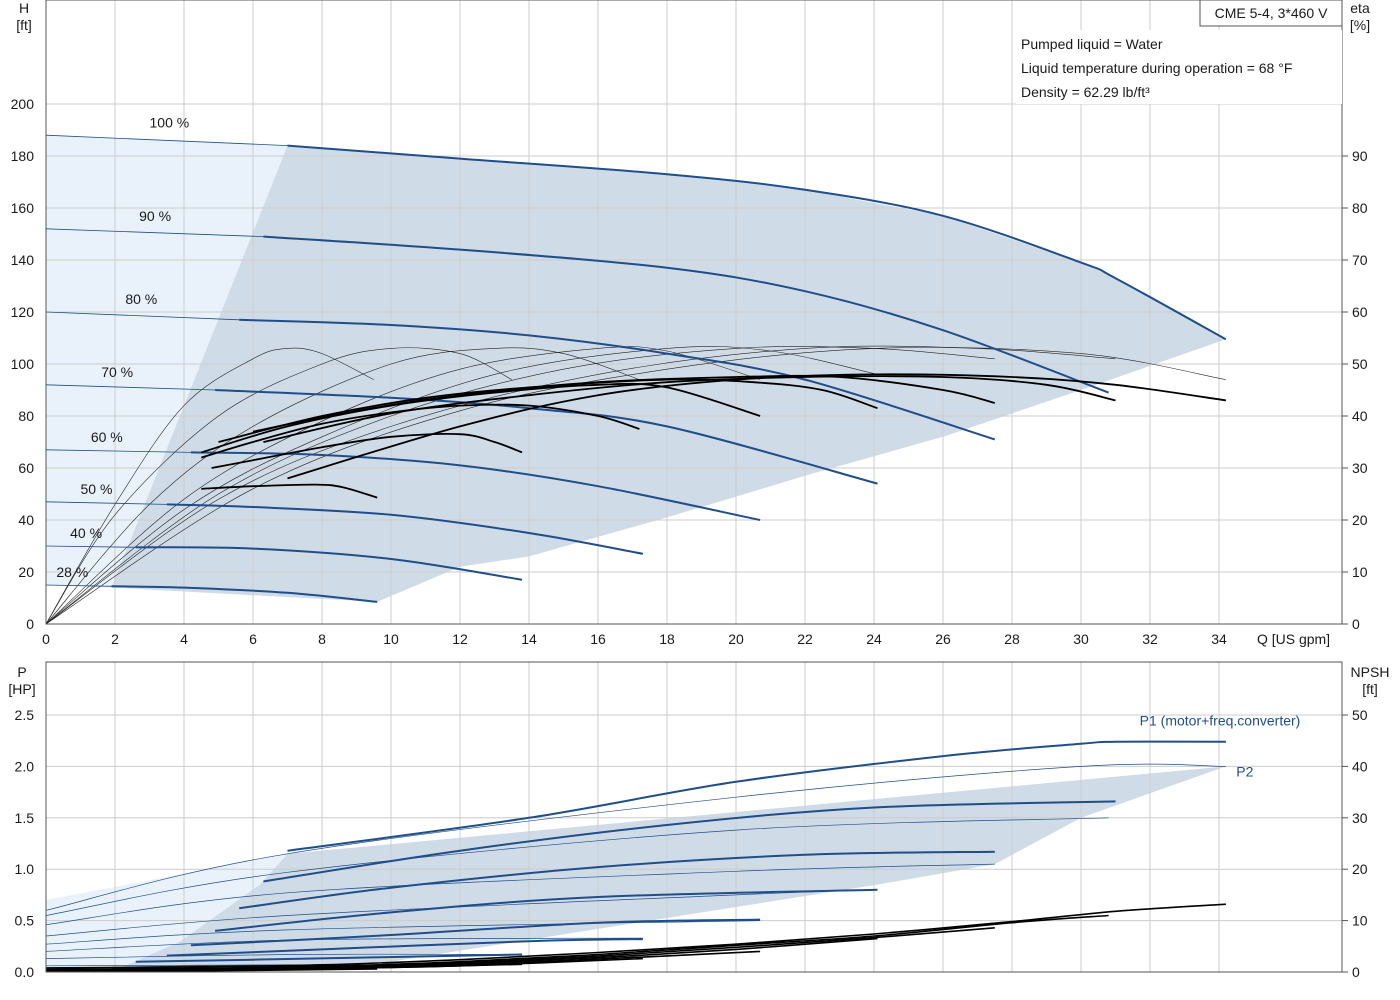 The height and width of the screenshot is (1000, 1400). What do you see at coordinates (1360, 818) in the screenshot?
I see `npsh-tick-label: 30` at bounding box center [1360, 818].